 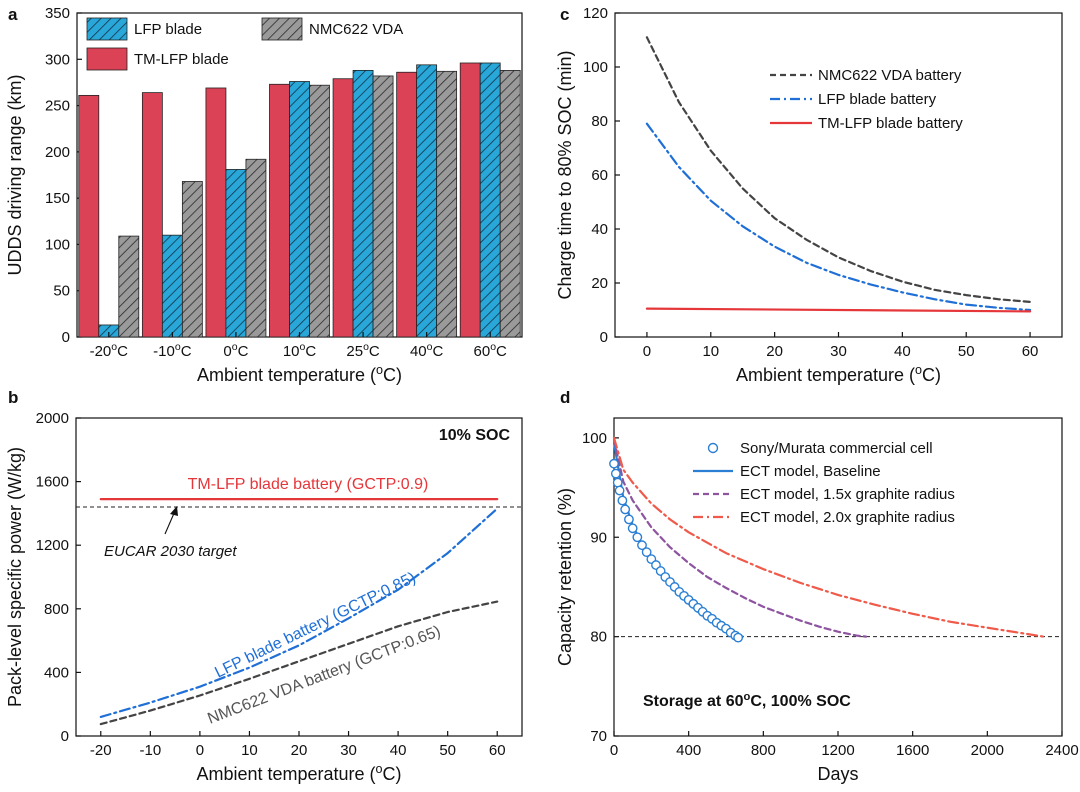 What do you see at coordinates (565, 397) in the screenshot?
I see `panel-letter-d: d` at bounding box center [565, 397].